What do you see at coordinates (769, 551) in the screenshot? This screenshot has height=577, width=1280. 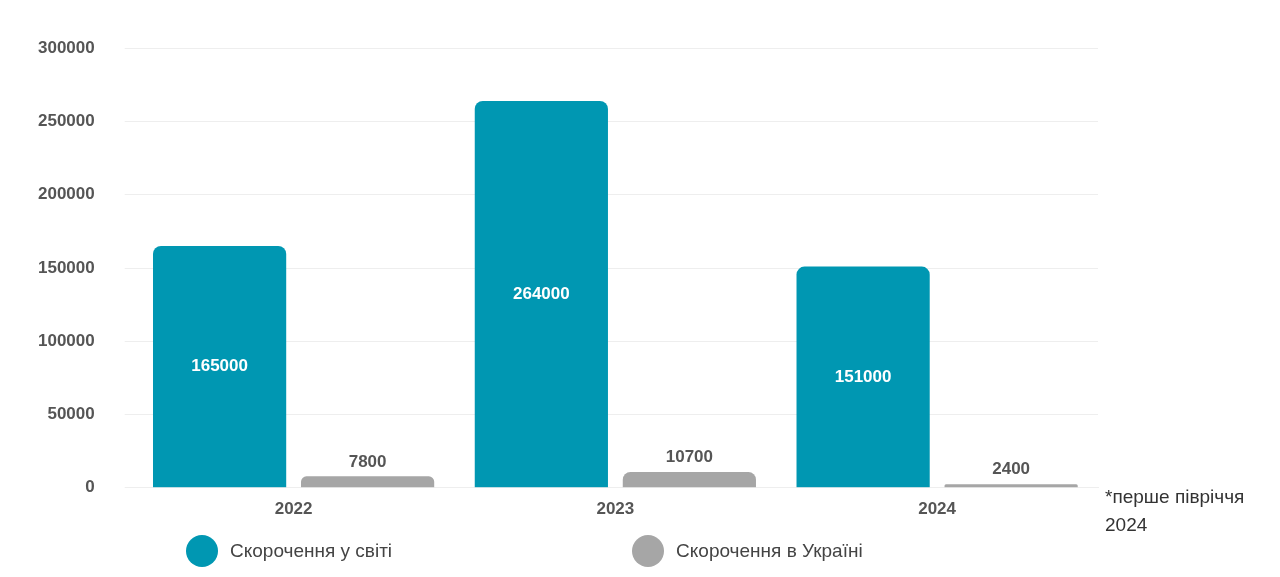 I see `legend-label: Скорочення в Україні` at bounding box center [769, 551].